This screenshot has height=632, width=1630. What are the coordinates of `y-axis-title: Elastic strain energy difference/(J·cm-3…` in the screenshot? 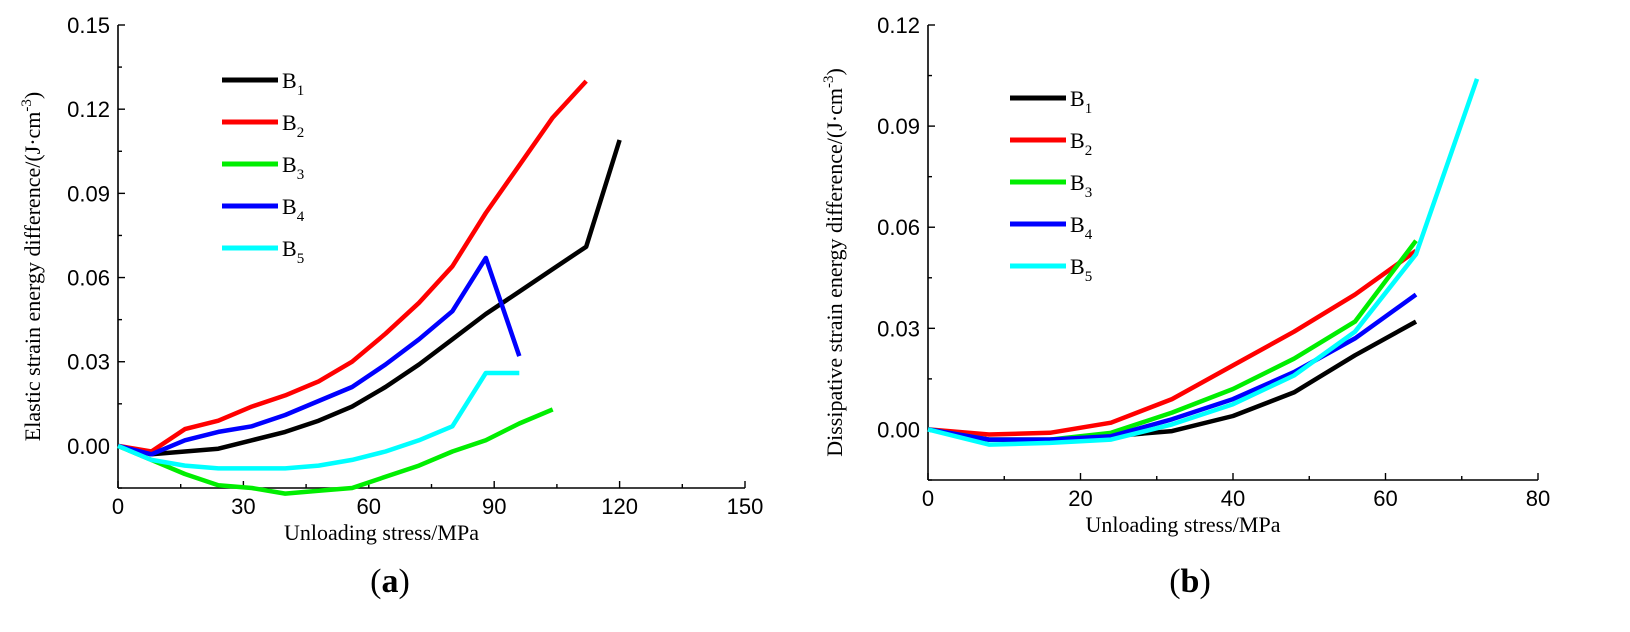 It's located at (32, 266).